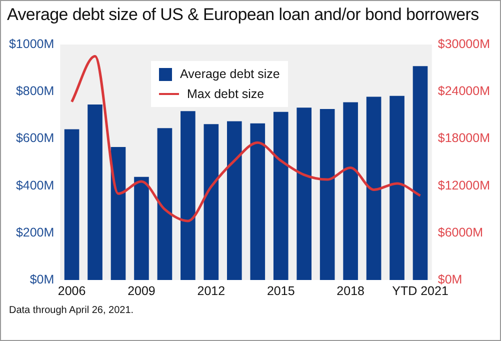 Image resolution: width=501 pixels, height=341 pixels. I want to click on y2-tick-label: $12000M, so click(464, 185).